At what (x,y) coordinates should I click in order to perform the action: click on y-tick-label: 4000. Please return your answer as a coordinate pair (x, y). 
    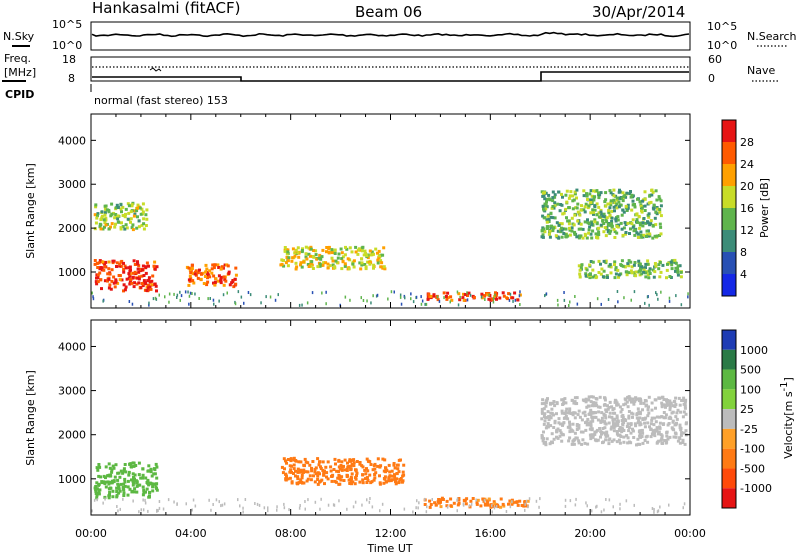
    Looking at the image, I should click on (72, 346).